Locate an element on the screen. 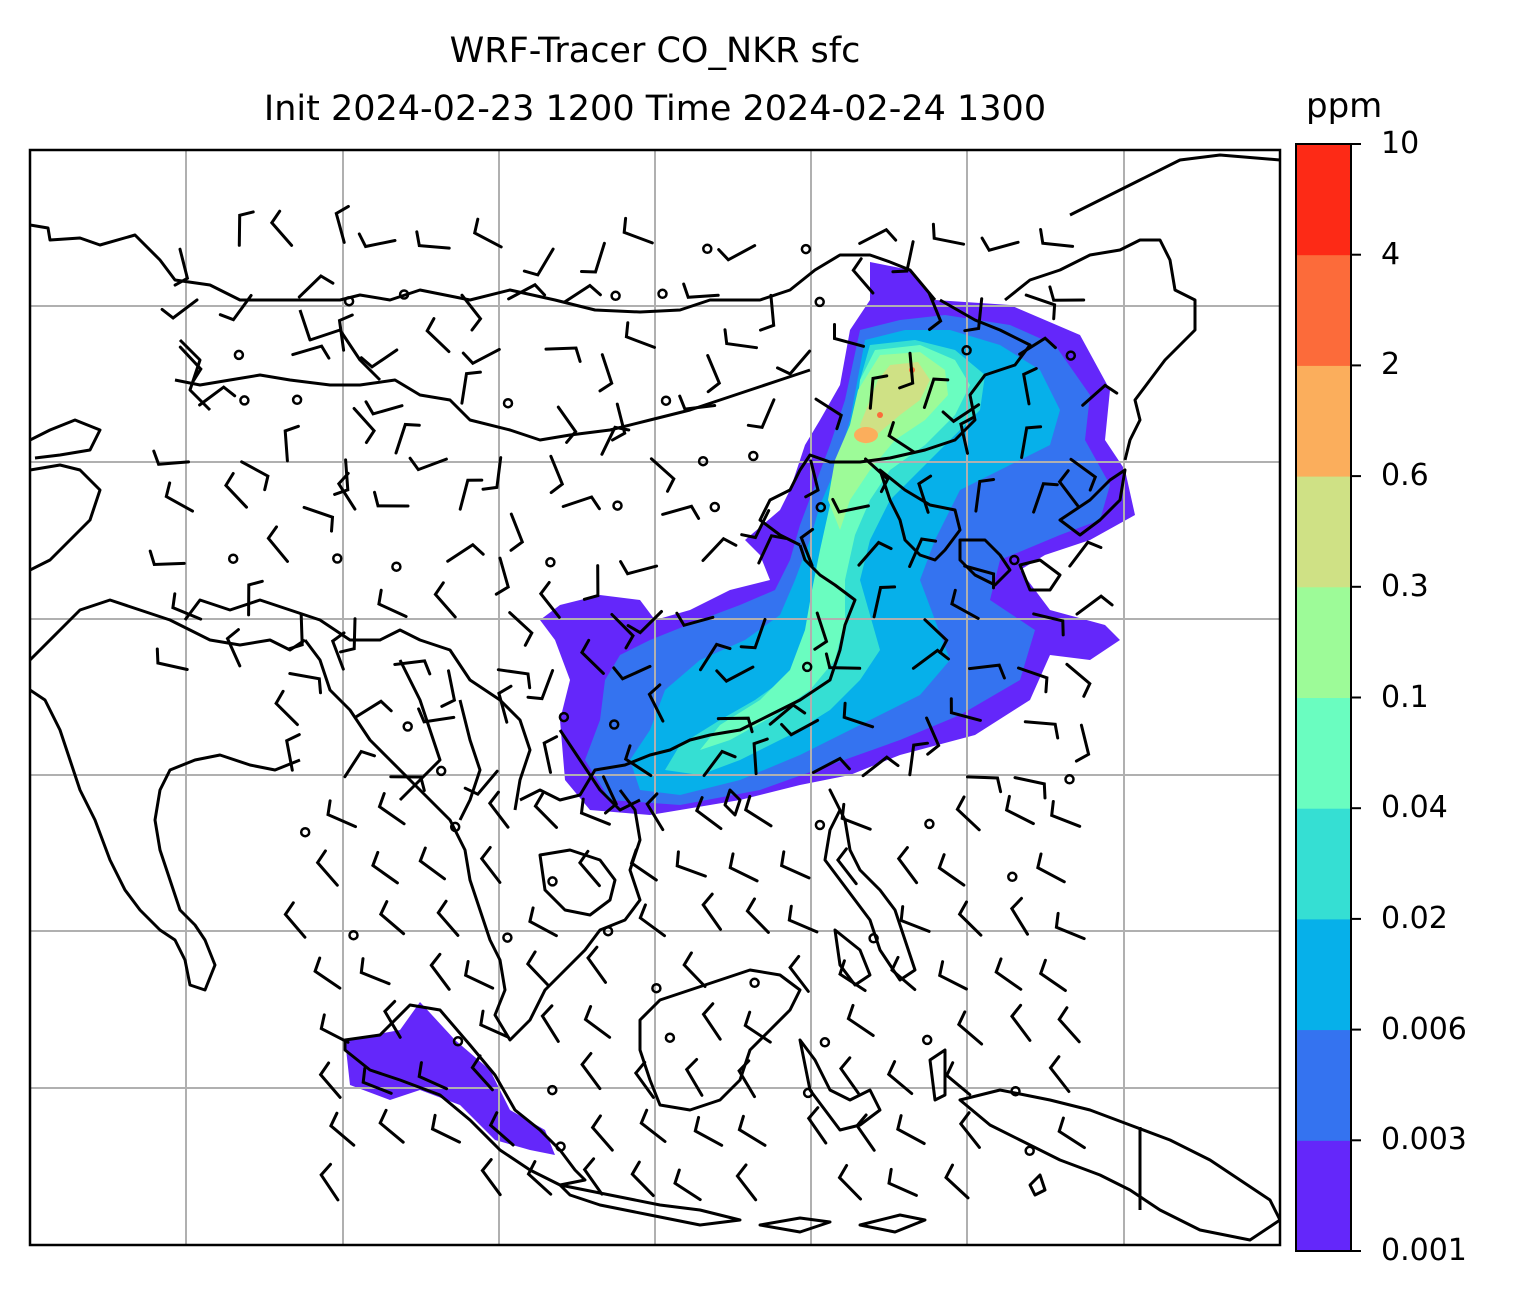 This screenshot has width=1528, height=1306. colorbar-tick-label: 0.04 is located at coordinates (1414, 808).